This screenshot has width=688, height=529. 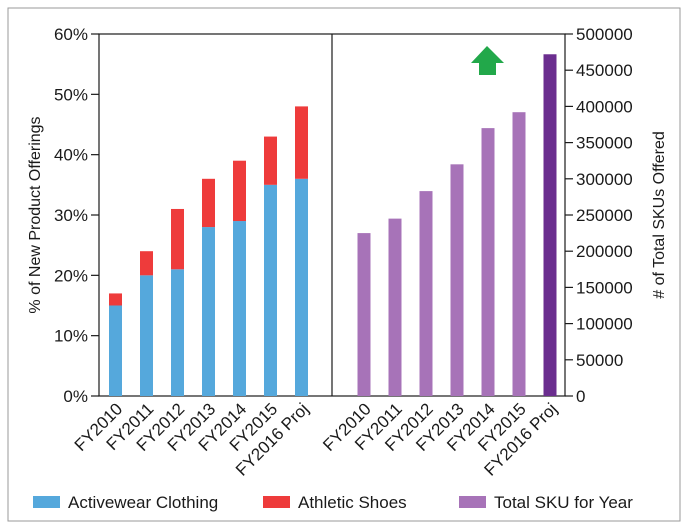 I want to click on right-tick-label: 300000, so click(x=604, y=179).